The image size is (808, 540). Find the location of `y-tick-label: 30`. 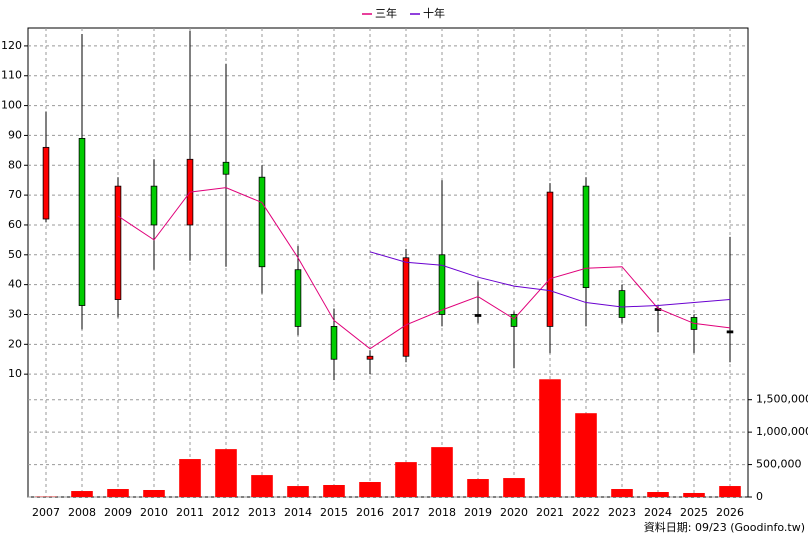

y-tick-label: 30 is located at coordinates (15, 313).